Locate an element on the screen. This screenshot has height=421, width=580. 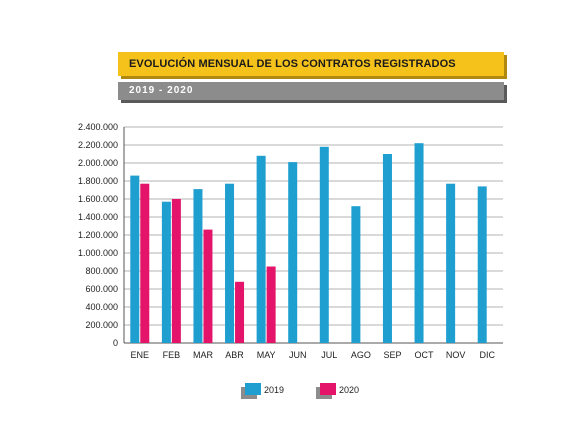
bar-2019-ago is located at coordinates (356, 274).